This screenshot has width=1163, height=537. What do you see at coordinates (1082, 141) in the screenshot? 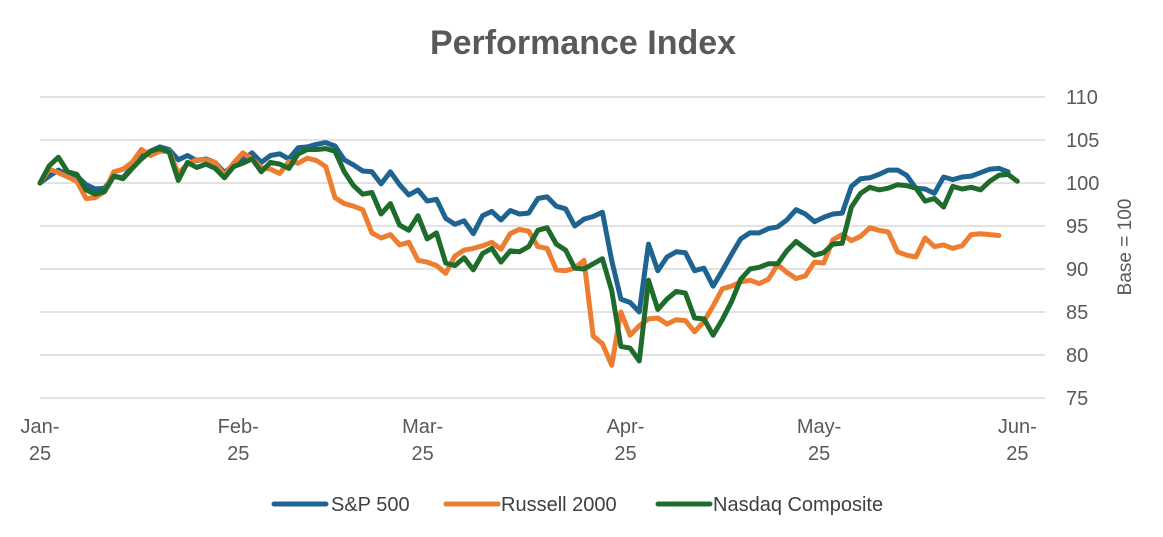
I see `y-tick-label: 105` at bounding box center [1082, 141].